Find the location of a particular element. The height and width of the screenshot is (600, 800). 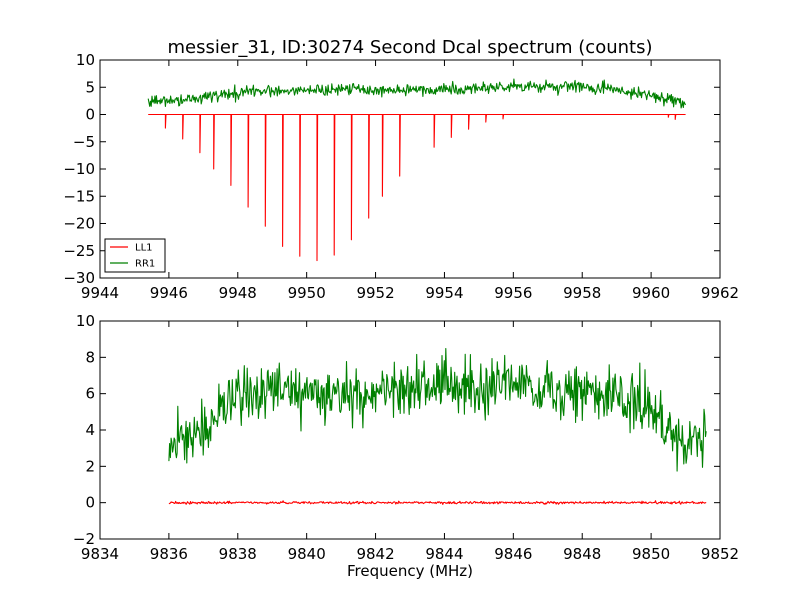

x-axis-label: Frequency (MHz) is located at coordinates (410, 571).